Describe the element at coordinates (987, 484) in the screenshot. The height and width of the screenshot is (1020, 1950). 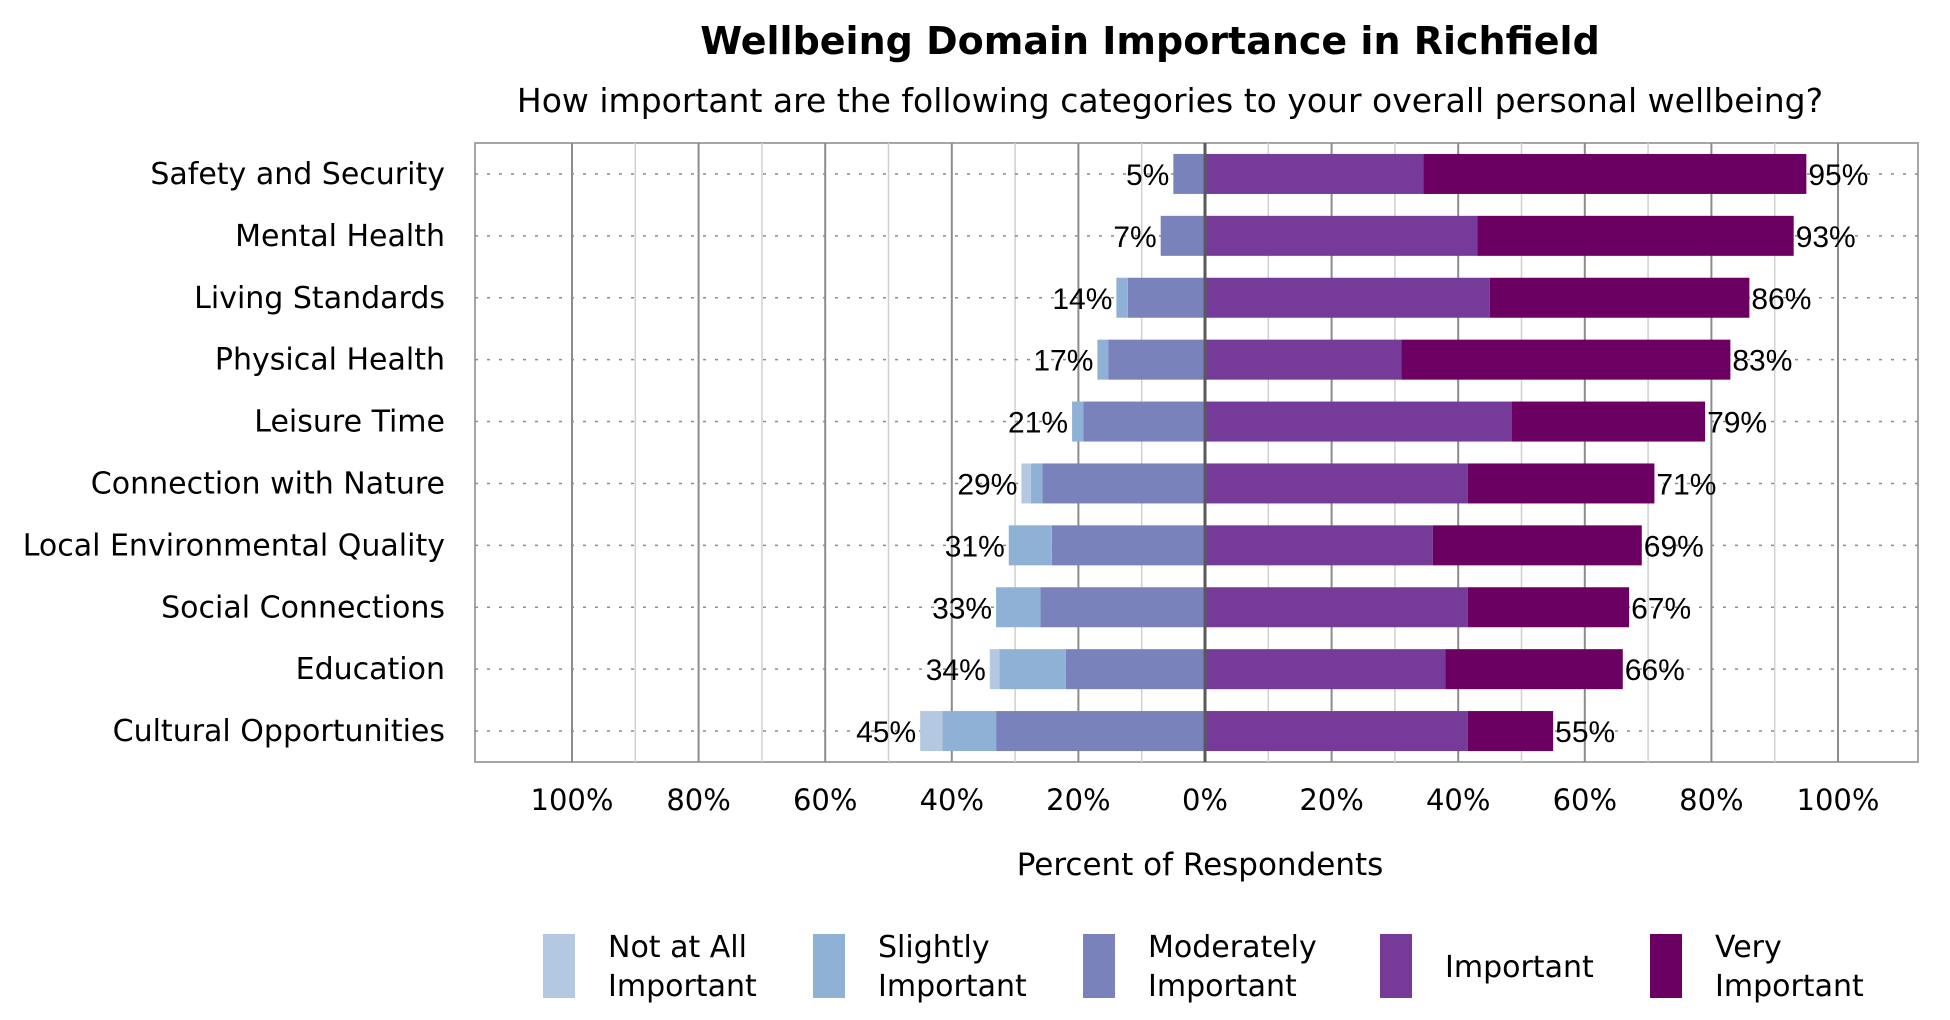
I see `negative-total-label: 29%` at that location.